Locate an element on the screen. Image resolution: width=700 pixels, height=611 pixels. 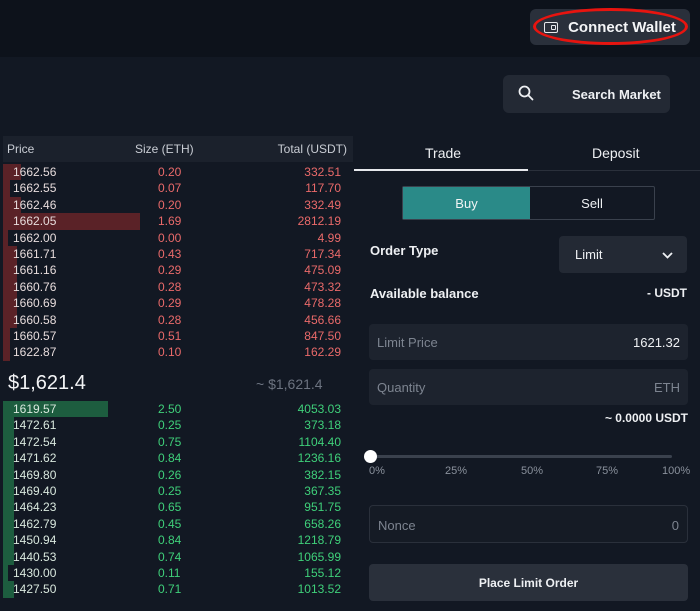
ask-row: 1660.57 0.51 847.50 is located at coordinates (178, 336).